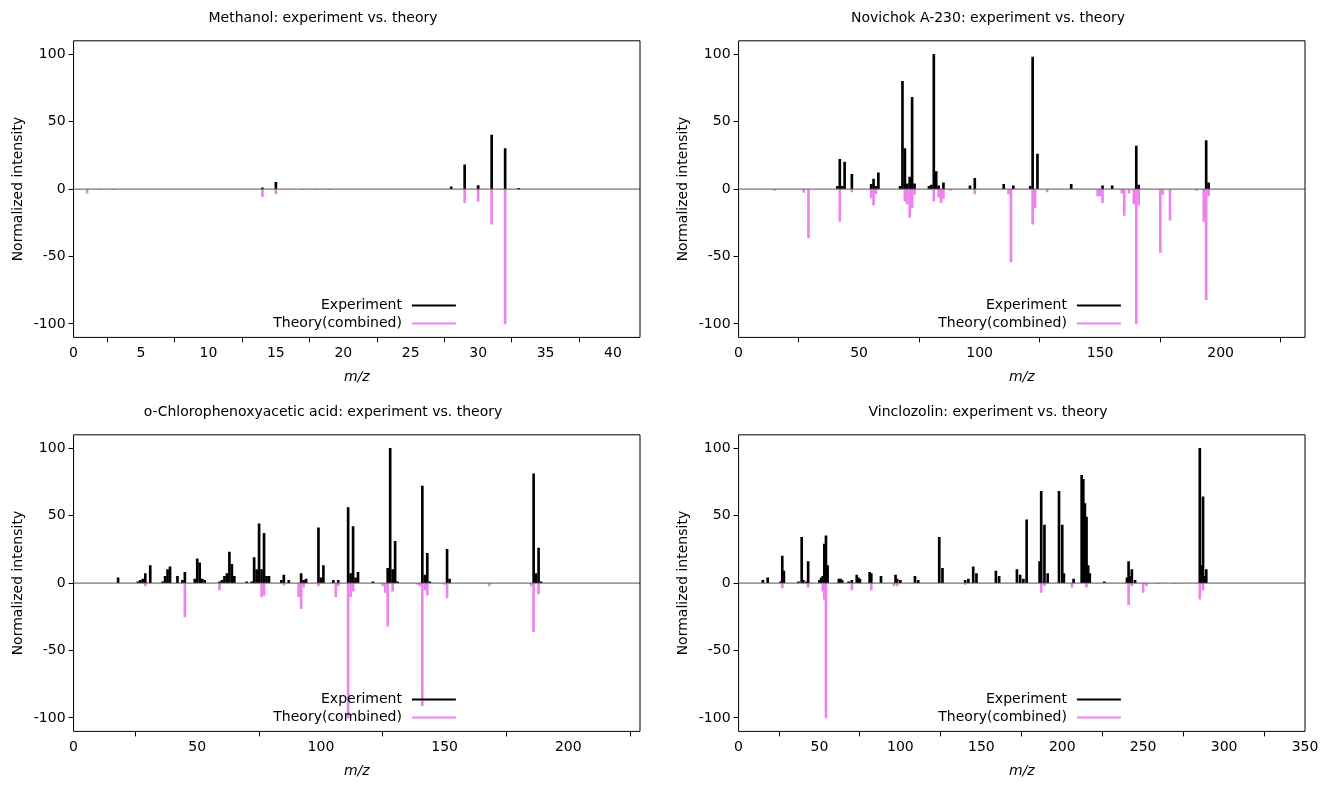  Describe the element at coordinates (478, 352) in the screenshot. I see `x-tick-label: 30` at that location.